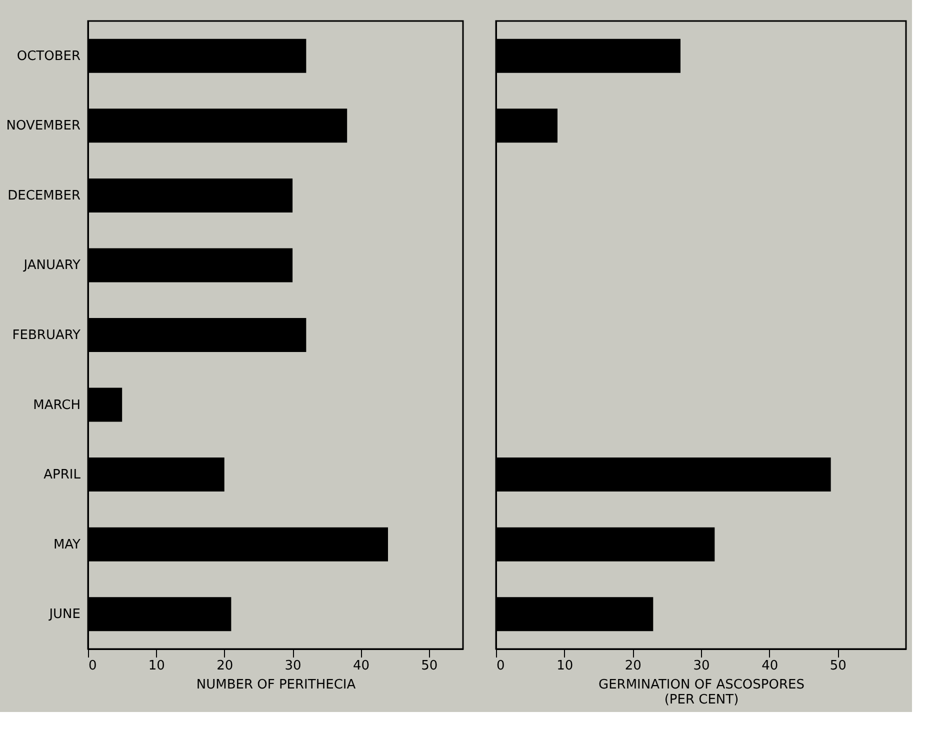 This screenshot has width=948, height=735. Describe the element at coordinates (64, 614) in the screenshot. I see `y-tick-label: JUNE` at that location.